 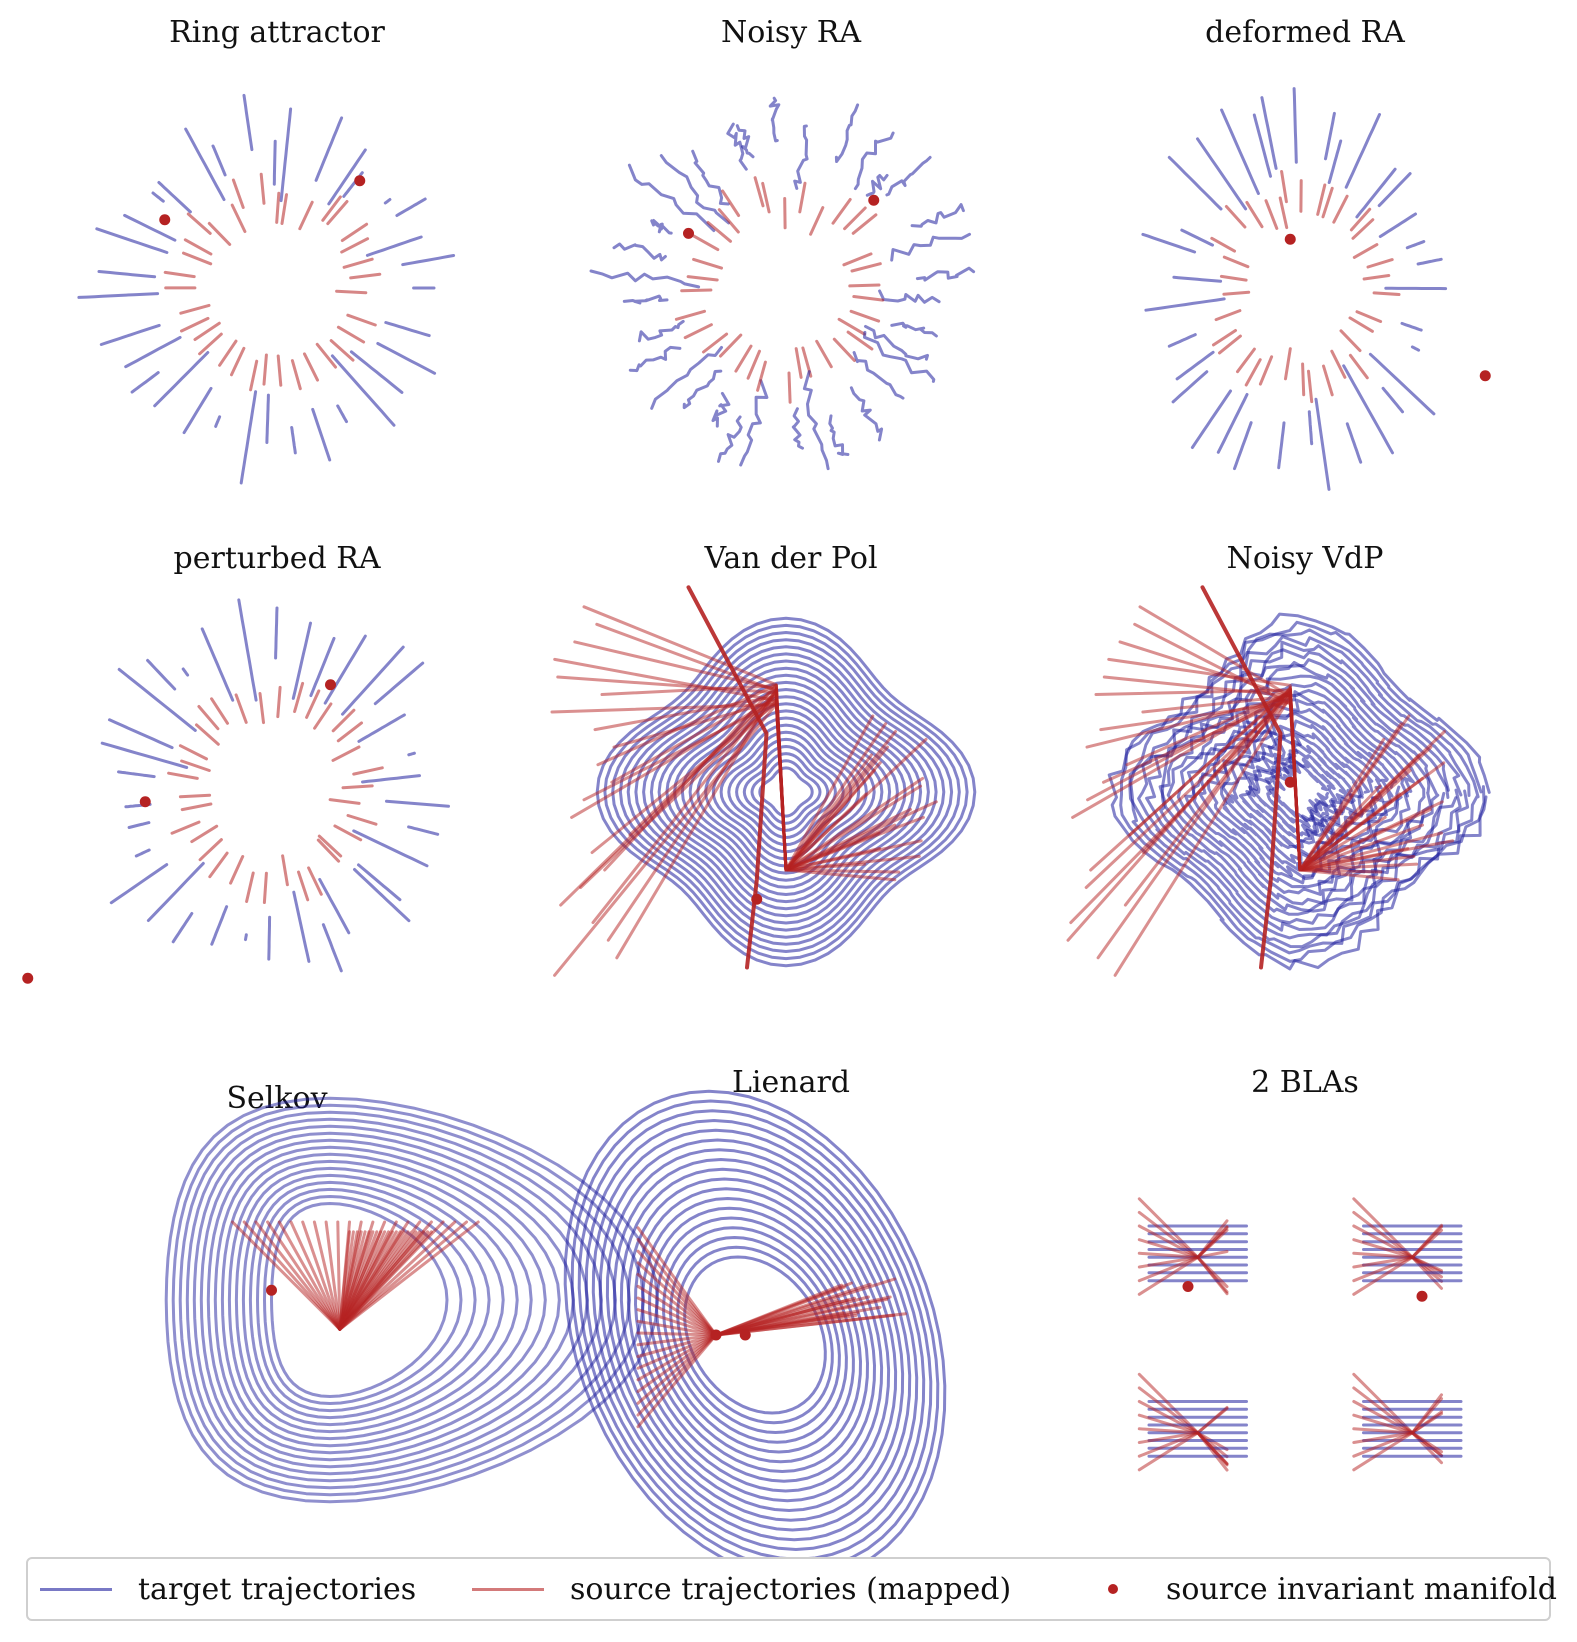 What do you see at coordinates (277, 1589) in the screenshot?
I see `legend-target-label: target trajectories` at bounding box center [277, 1589].